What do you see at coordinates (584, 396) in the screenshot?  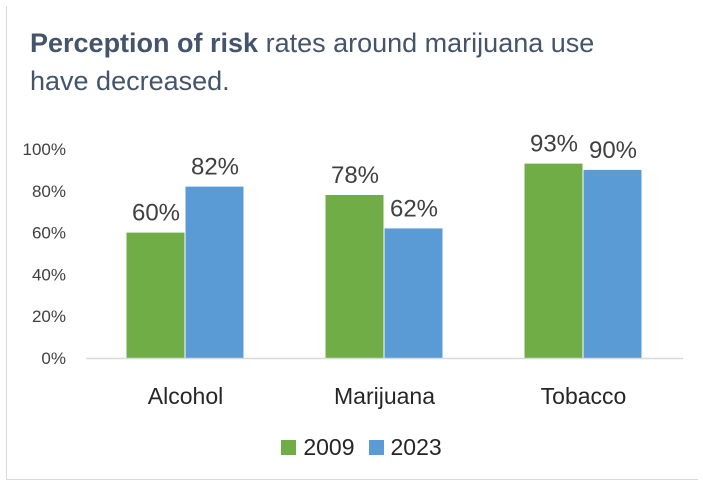 I see `x-category-label-tobacco: Tobacco` at bounding box center [584, 396].